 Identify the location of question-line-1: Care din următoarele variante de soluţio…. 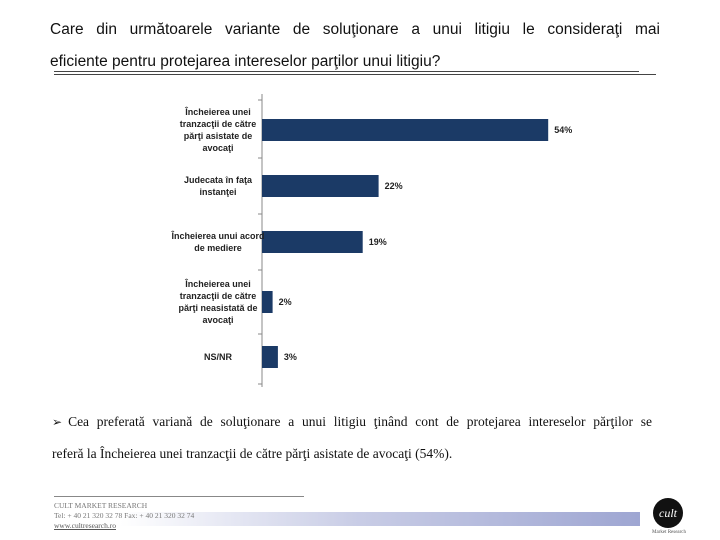
(355, 29).